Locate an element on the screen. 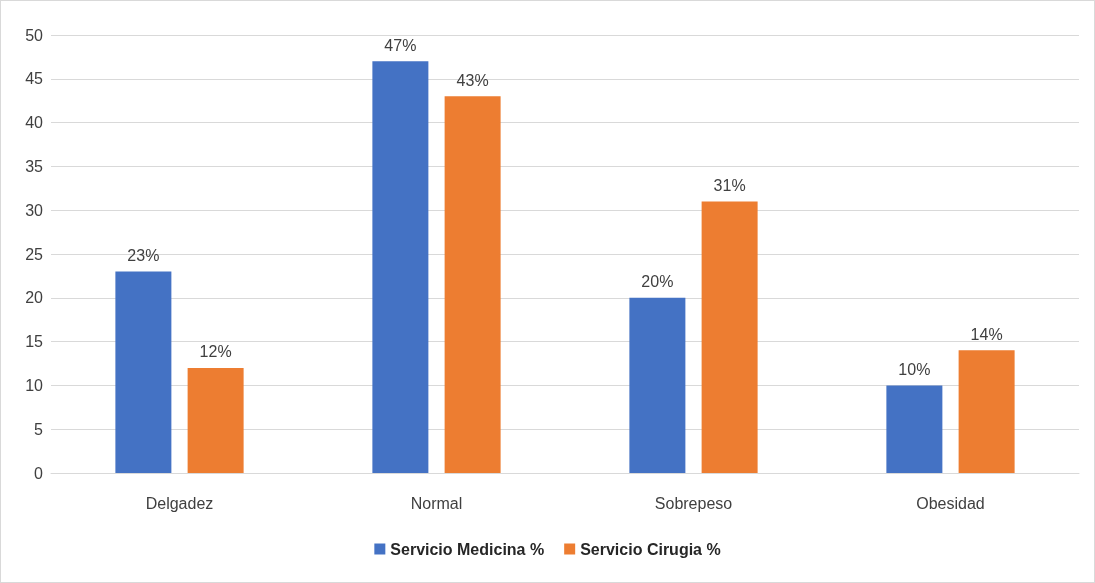 Image resolution: width=1095 pixels, height=583 pixels. legend-label: Servicio Medicina % is located at coordinates (467, 549).